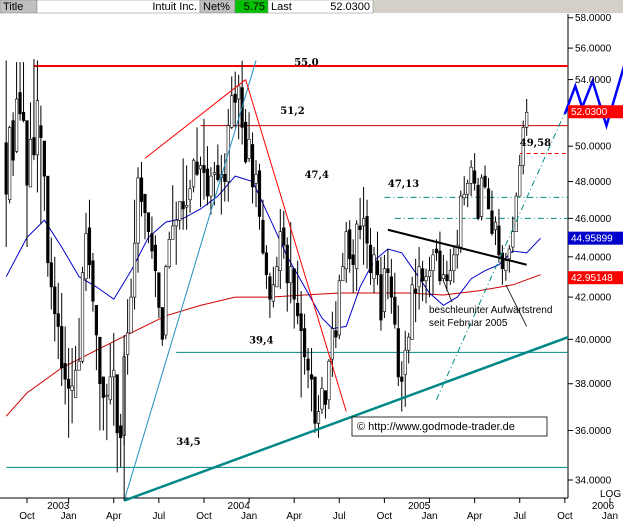  Describe the element at coordinates (436, 427) in the screenshot. I see `watermark-text: © http://www.godmode-trader.de` at that location.